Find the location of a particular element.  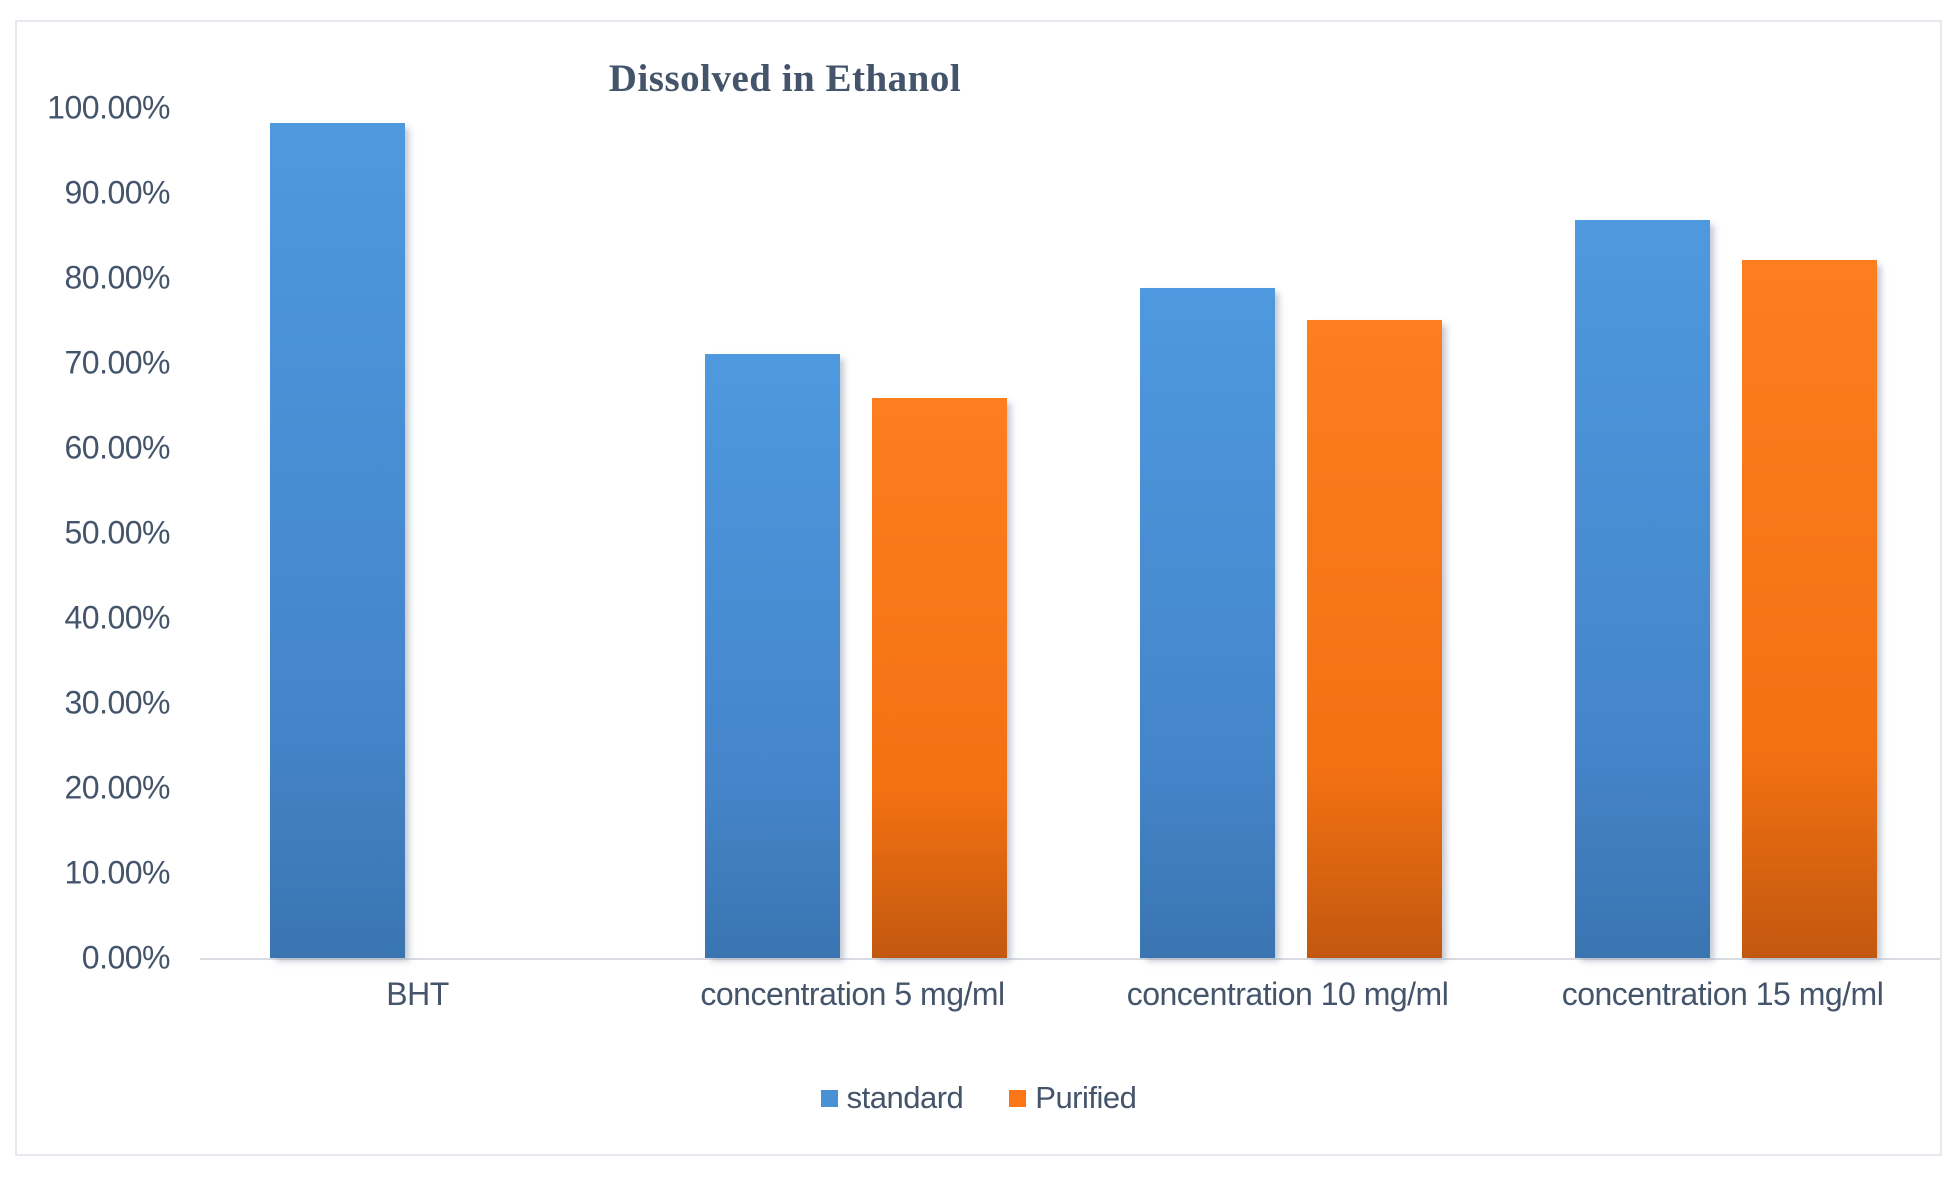

legend-label-standard: standard is located at coordinates (905, 1097).